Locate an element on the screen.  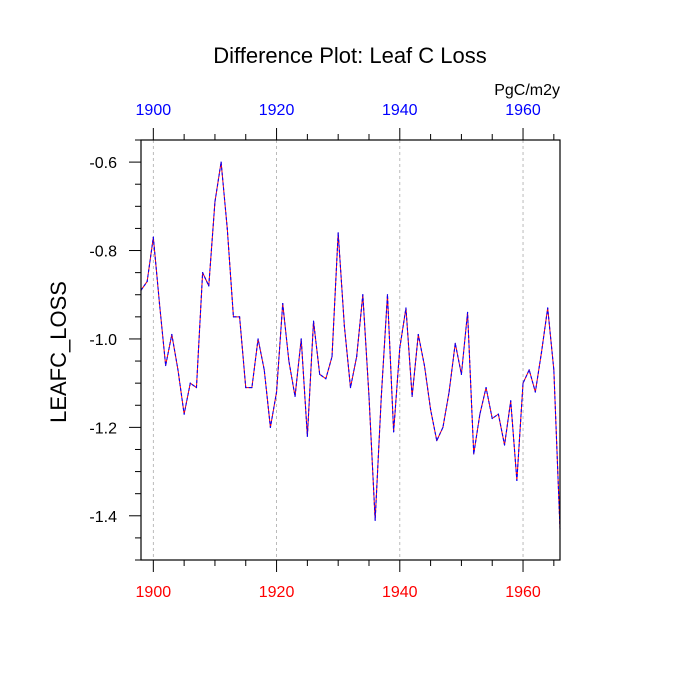
x-tick-label-top: 1920 is located at coordinates (277, 110).